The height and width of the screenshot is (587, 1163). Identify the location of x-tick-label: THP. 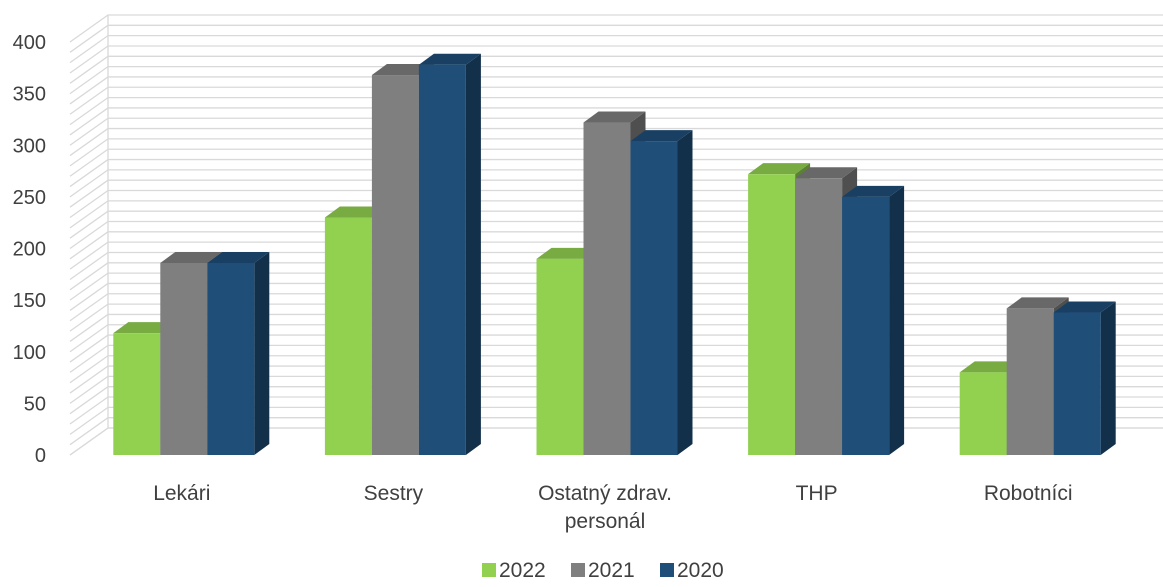
(817, 493).